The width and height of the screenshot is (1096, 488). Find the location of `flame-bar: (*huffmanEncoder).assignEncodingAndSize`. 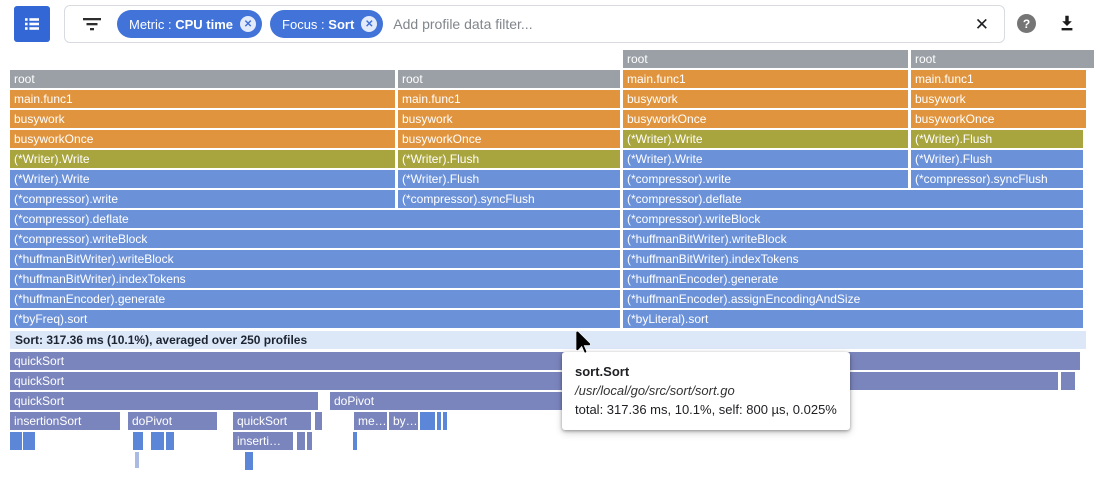

flame-bar: (*huffmanEncoder).assignEncodingAndSize is located at coordinates (853, 299).